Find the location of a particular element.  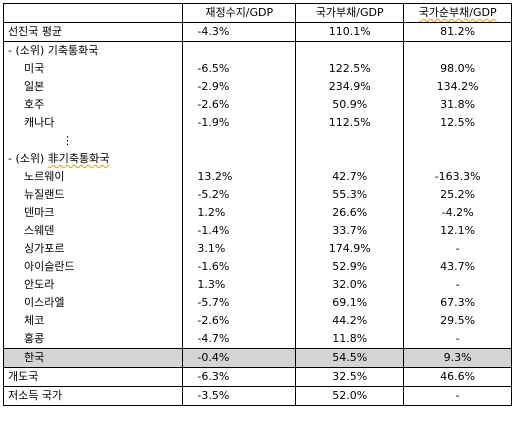

country-row: 싱가포르 3.1% 174.9% - is located at coordinates (257, 249).